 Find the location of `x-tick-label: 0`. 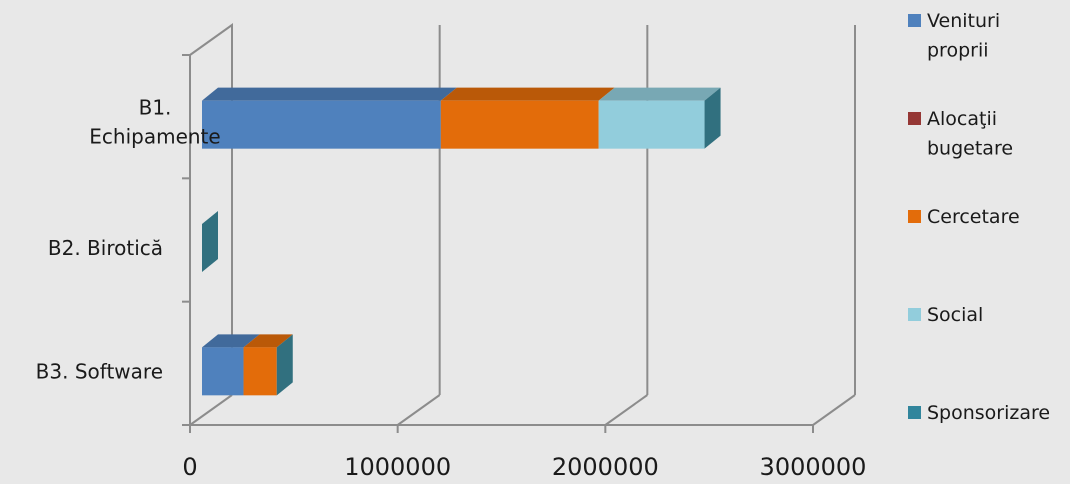

x-tick-label: 0 is located at coordinates (189, 466).